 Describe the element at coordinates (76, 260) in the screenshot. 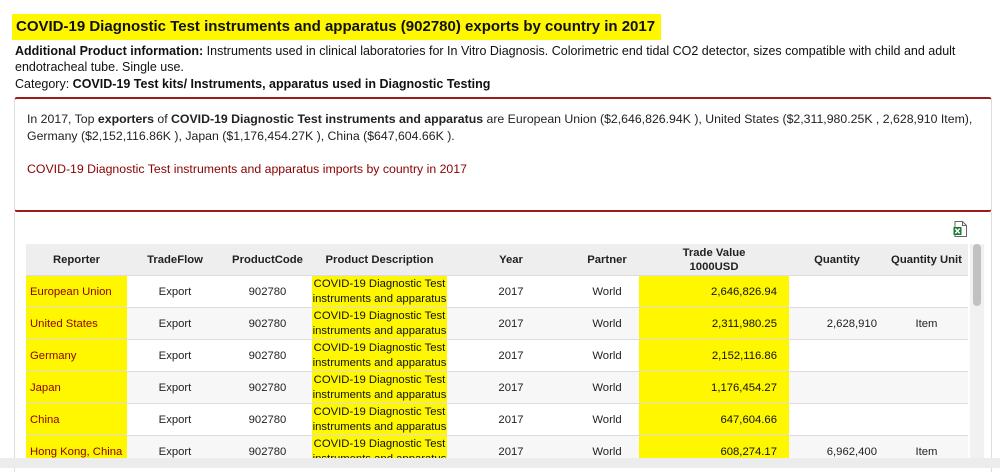

I see `col-reporter: Reporter` at that location.